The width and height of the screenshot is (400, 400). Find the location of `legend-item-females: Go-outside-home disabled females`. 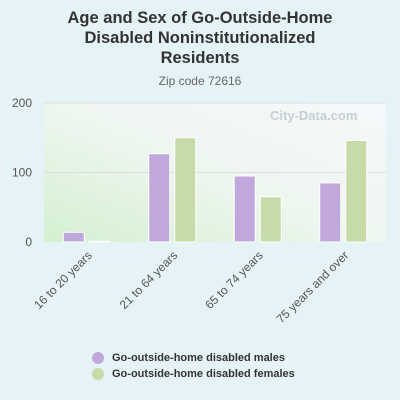

legend-item-females: Go-outside-home disabled females is located at coordinates (193, 374).